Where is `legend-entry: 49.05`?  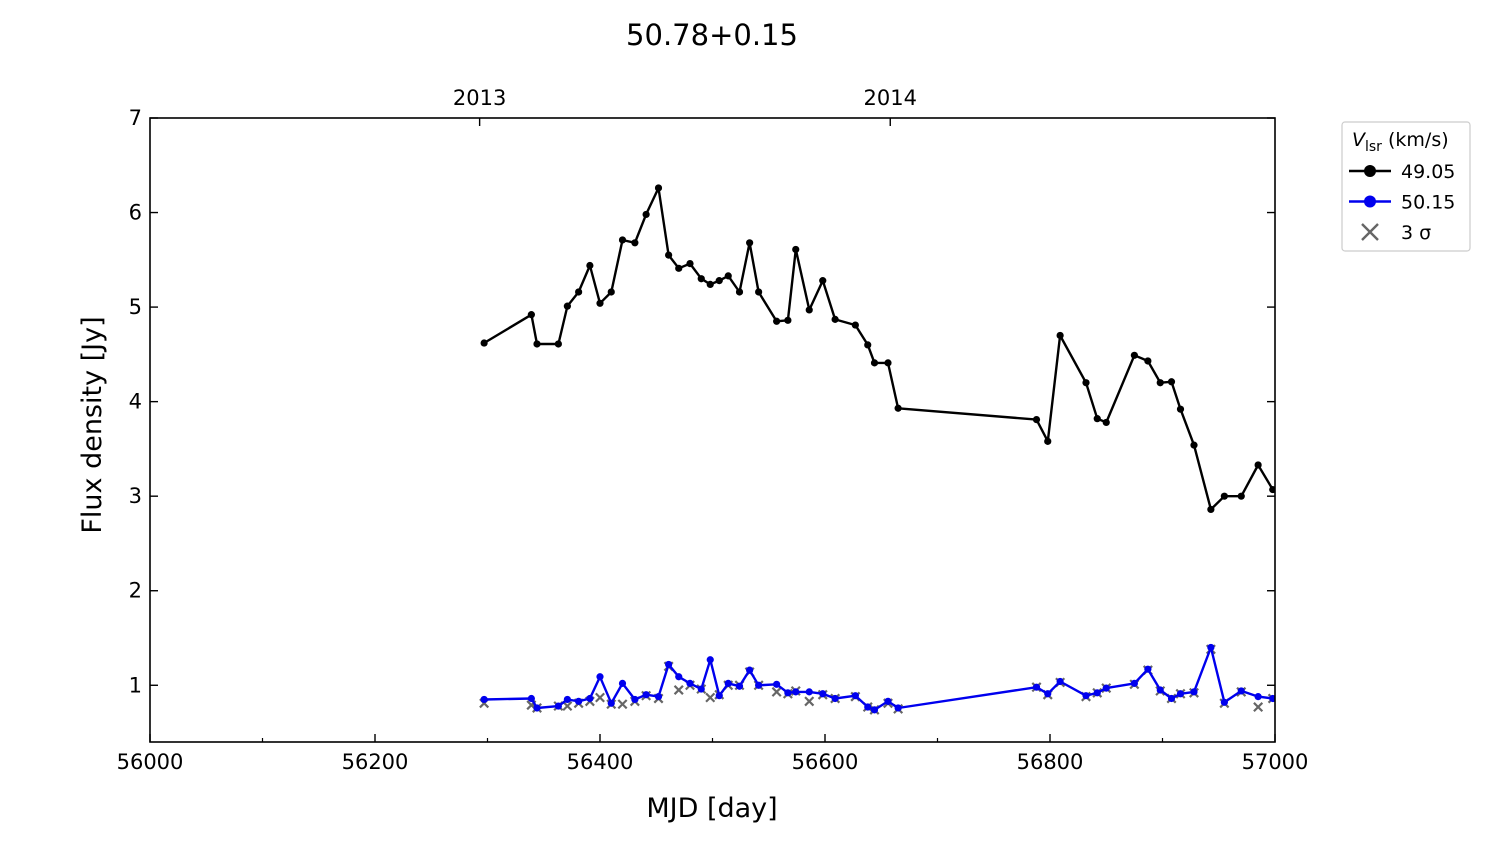 legend-entry: 49.05 is located at coordinates (1402, 172).